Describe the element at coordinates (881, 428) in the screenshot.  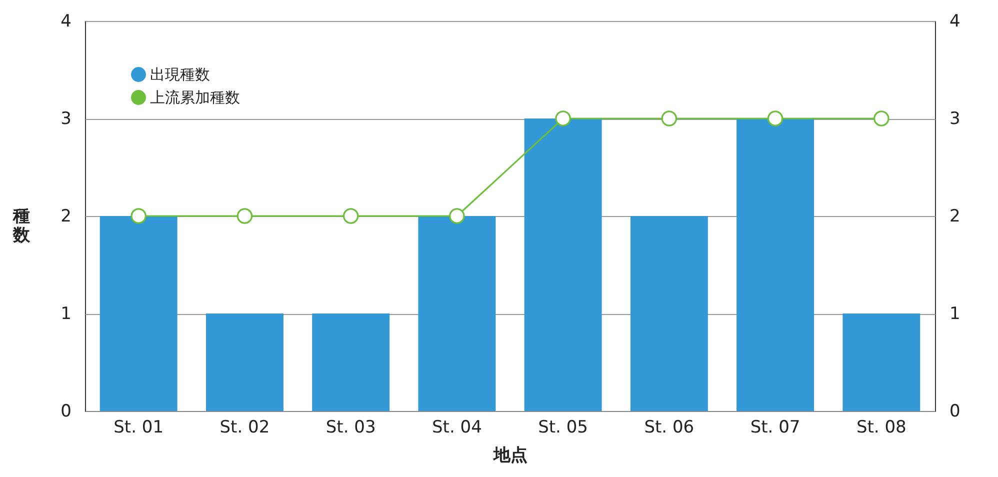
I see `x-tick-label: St. 08` at that location.